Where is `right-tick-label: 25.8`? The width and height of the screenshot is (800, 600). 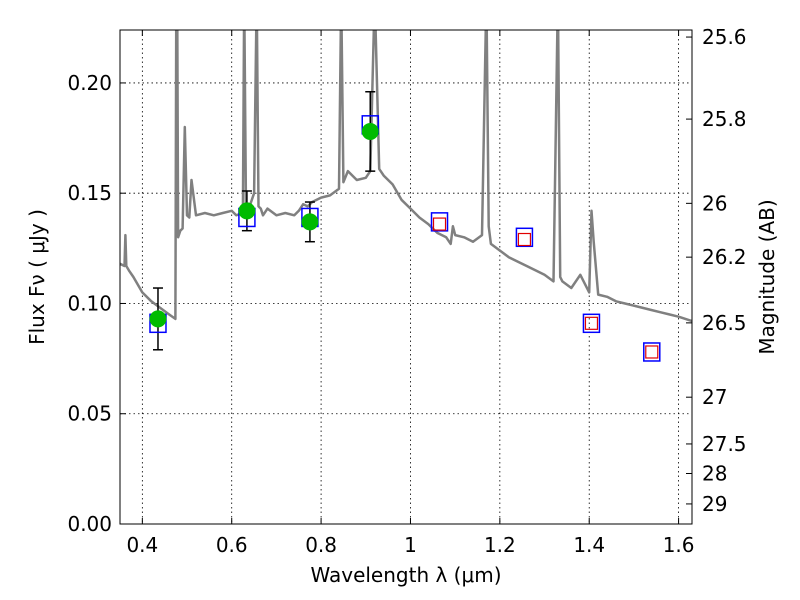 right-tick-label: 25.8 is located at coordinates (724, 119).